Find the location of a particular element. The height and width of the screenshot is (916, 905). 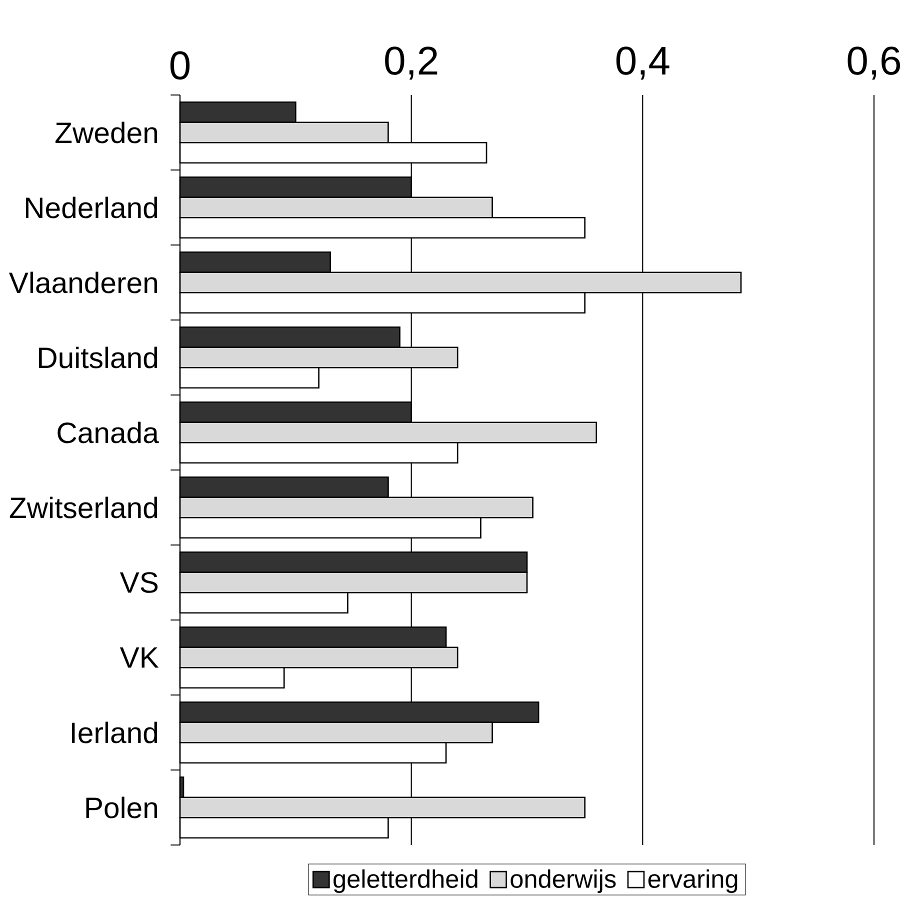

y-tick-label: Polen is located at coordinates (122, 807).